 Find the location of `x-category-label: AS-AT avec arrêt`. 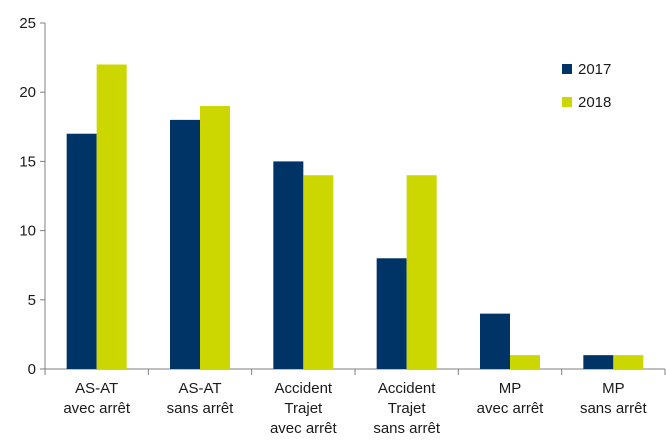

x-category-label: AS-AT avec arrêt is located at coordinates (97, 398).